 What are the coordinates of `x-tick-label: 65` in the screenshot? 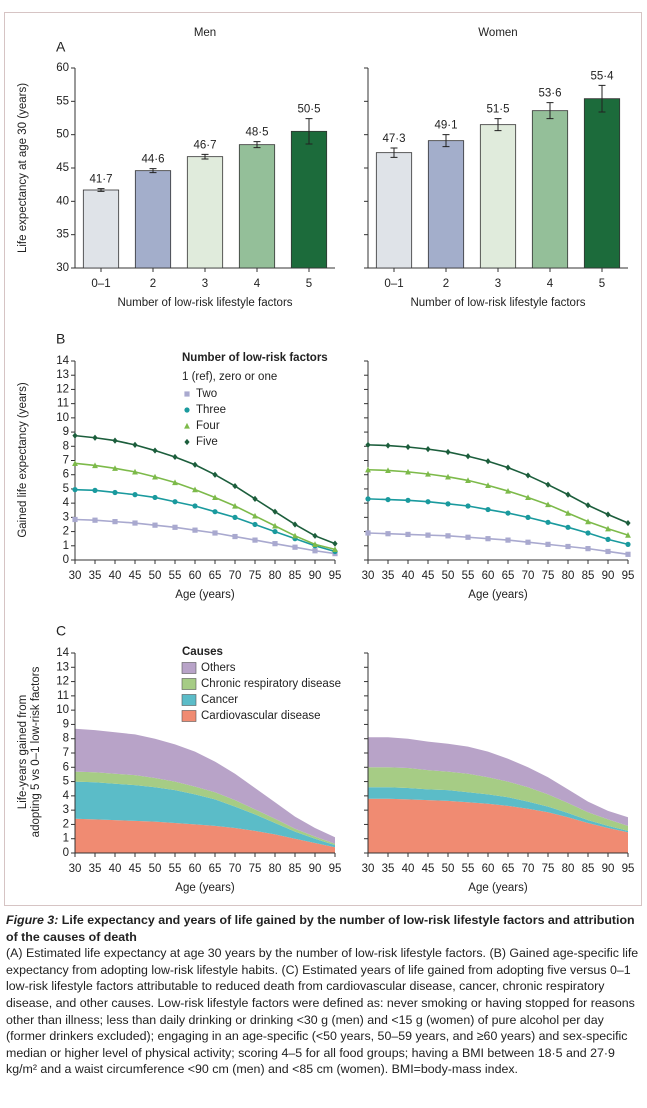 It's located at (508, 576).